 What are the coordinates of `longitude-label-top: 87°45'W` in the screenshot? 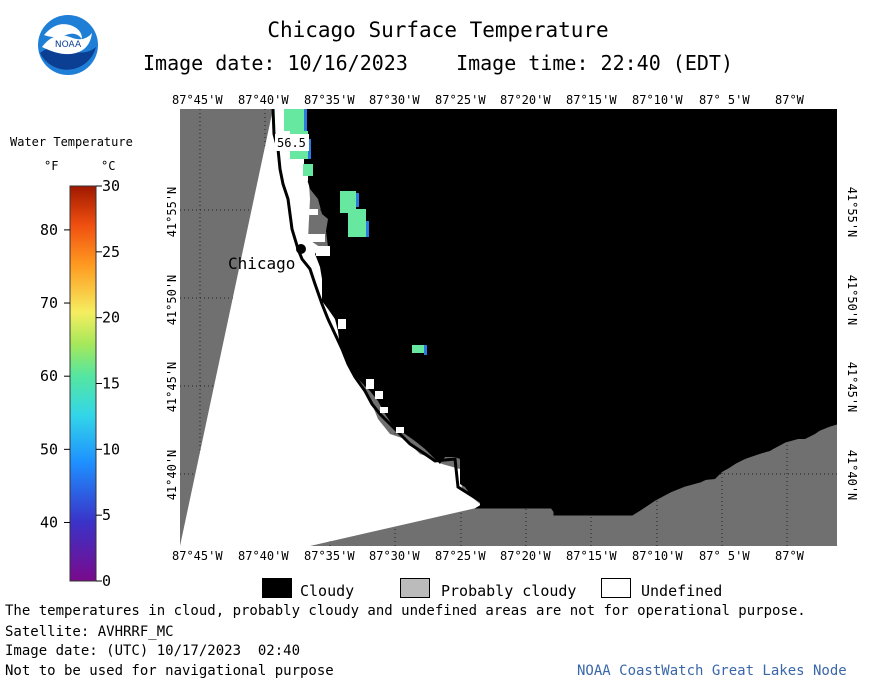 It's located at (197, 100).